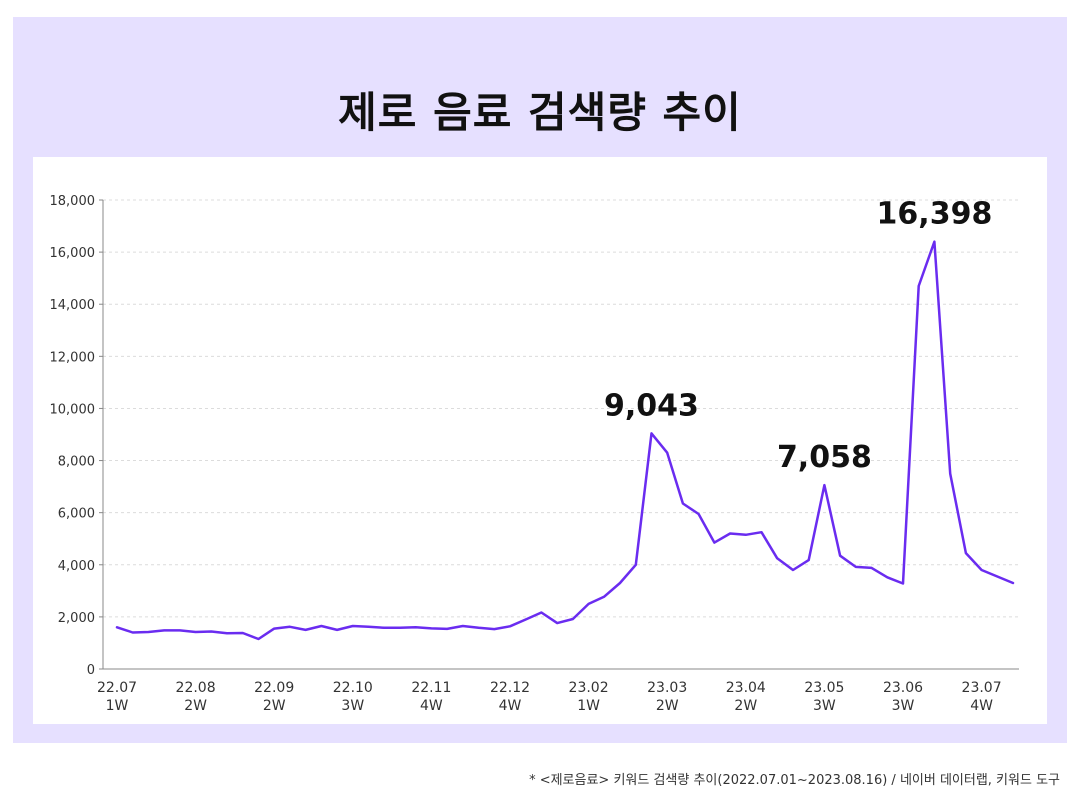 This screenshot has width=1080, height=810. Describe the element at coordinates (353, 688) in the screenshot. I see `x-tick-label: 22.10` at that location.